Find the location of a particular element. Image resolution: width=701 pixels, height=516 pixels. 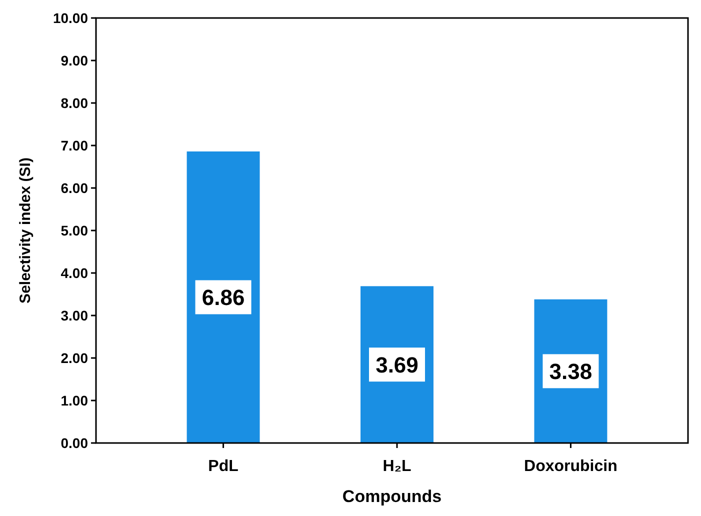

y-tick-label: 10.00 is located at coordinates (70, 18).